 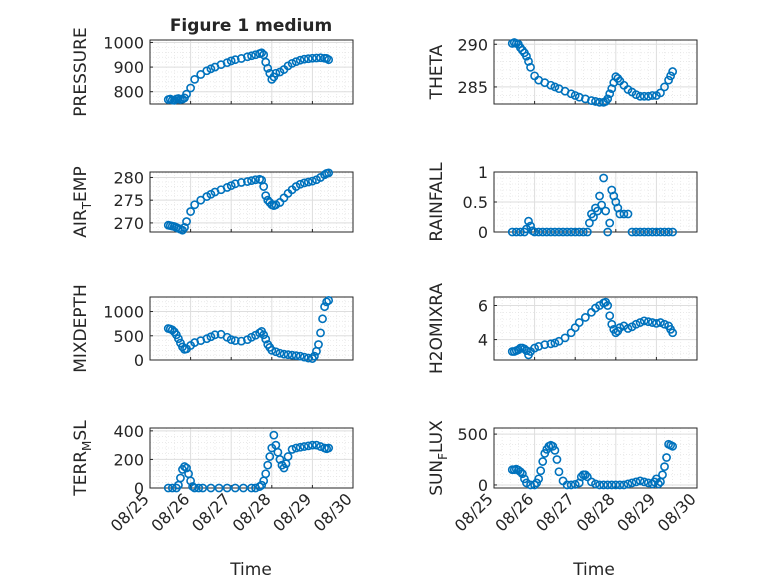 What do you see at coordinates (251, 26) in the screenshot?
I see `figure-title: Figure 1 medium` at bounding box center [251, 26].